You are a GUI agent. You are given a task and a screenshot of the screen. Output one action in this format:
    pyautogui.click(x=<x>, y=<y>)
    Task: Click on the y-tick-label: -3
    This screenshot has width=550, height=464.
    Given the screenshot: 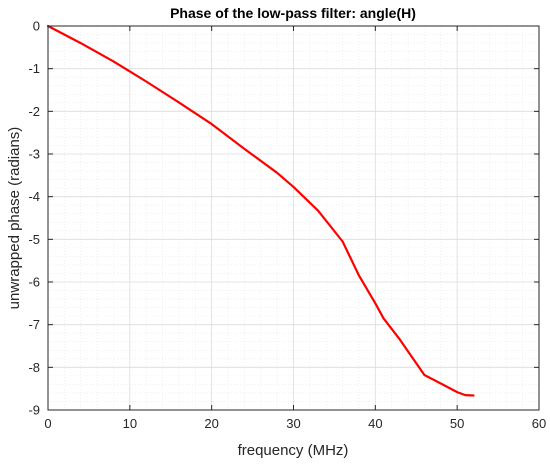 What is the action you would take?
    pyautogui.click(x=34, y=154)
    